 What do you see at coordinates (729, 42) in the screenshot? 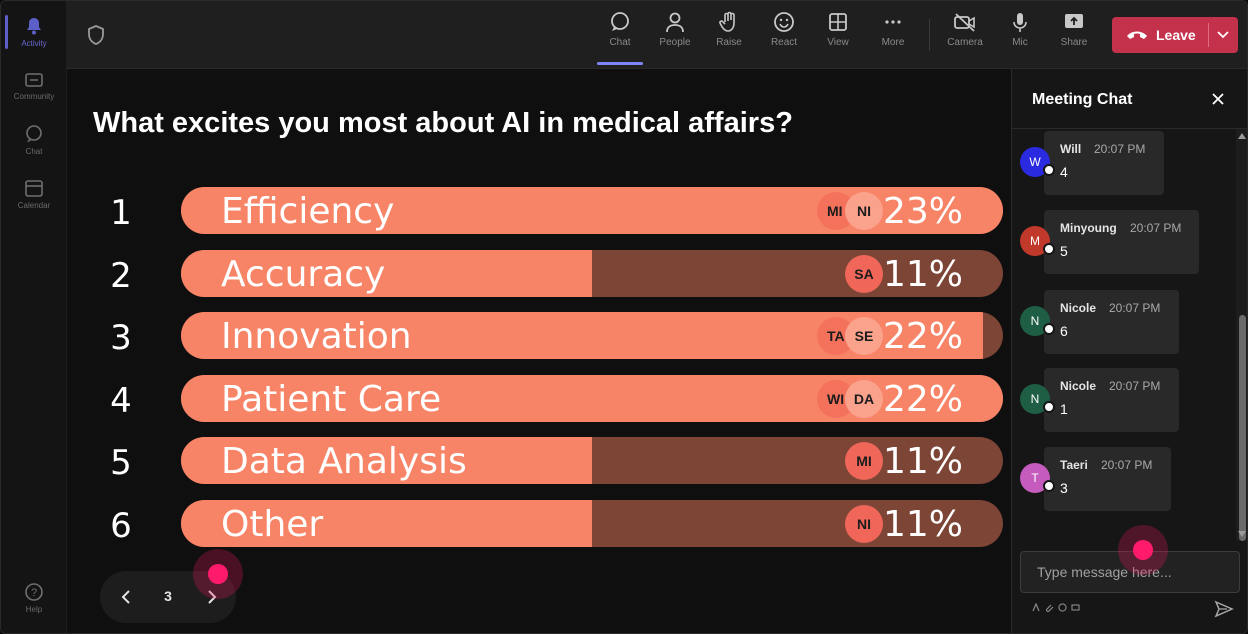
I see `raise-button-label: Raise` at bounding box center [729, 42].